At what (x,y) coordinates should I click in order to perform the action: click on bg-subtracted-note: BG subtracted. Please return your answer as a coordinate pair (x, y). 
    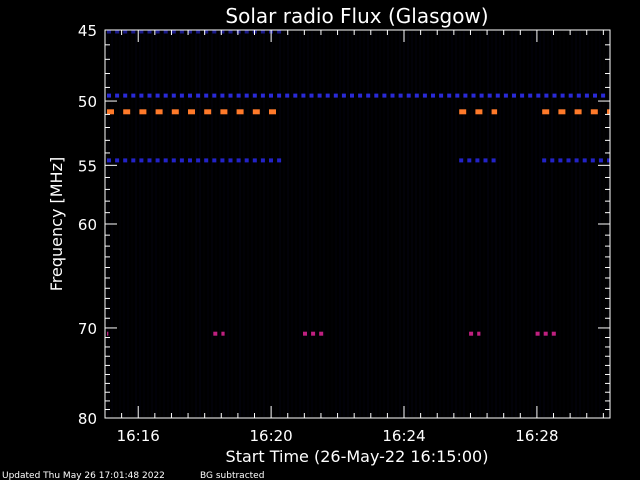
    Looking at the image, I should click on (232, 475).